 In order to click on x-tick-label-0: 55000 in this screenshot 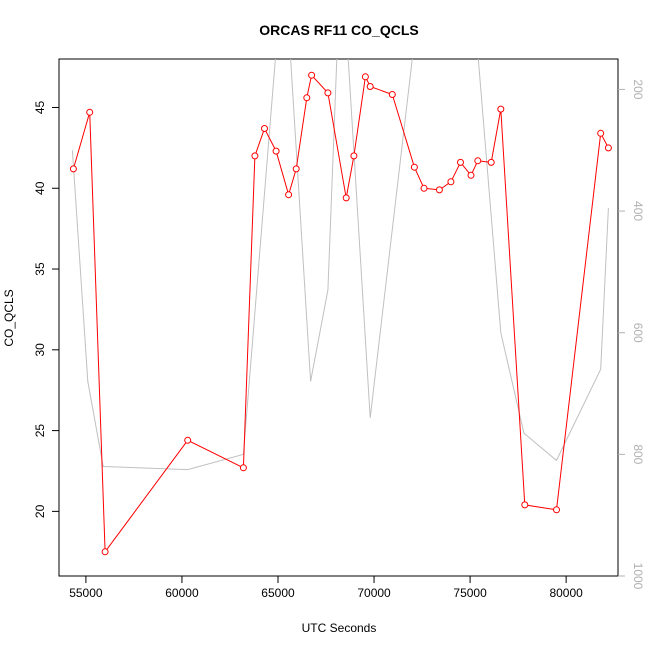, I will do `click(86, 593)`.